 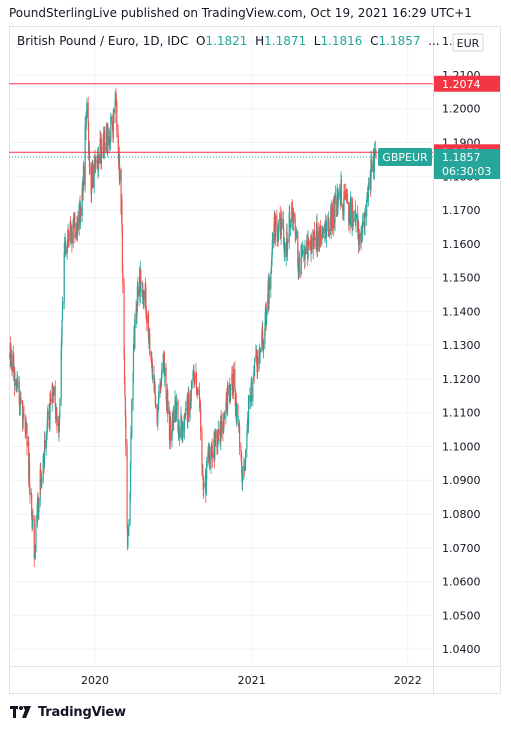 I want to click on y-tick-label: 1.1100, so click(x=461, y=413).